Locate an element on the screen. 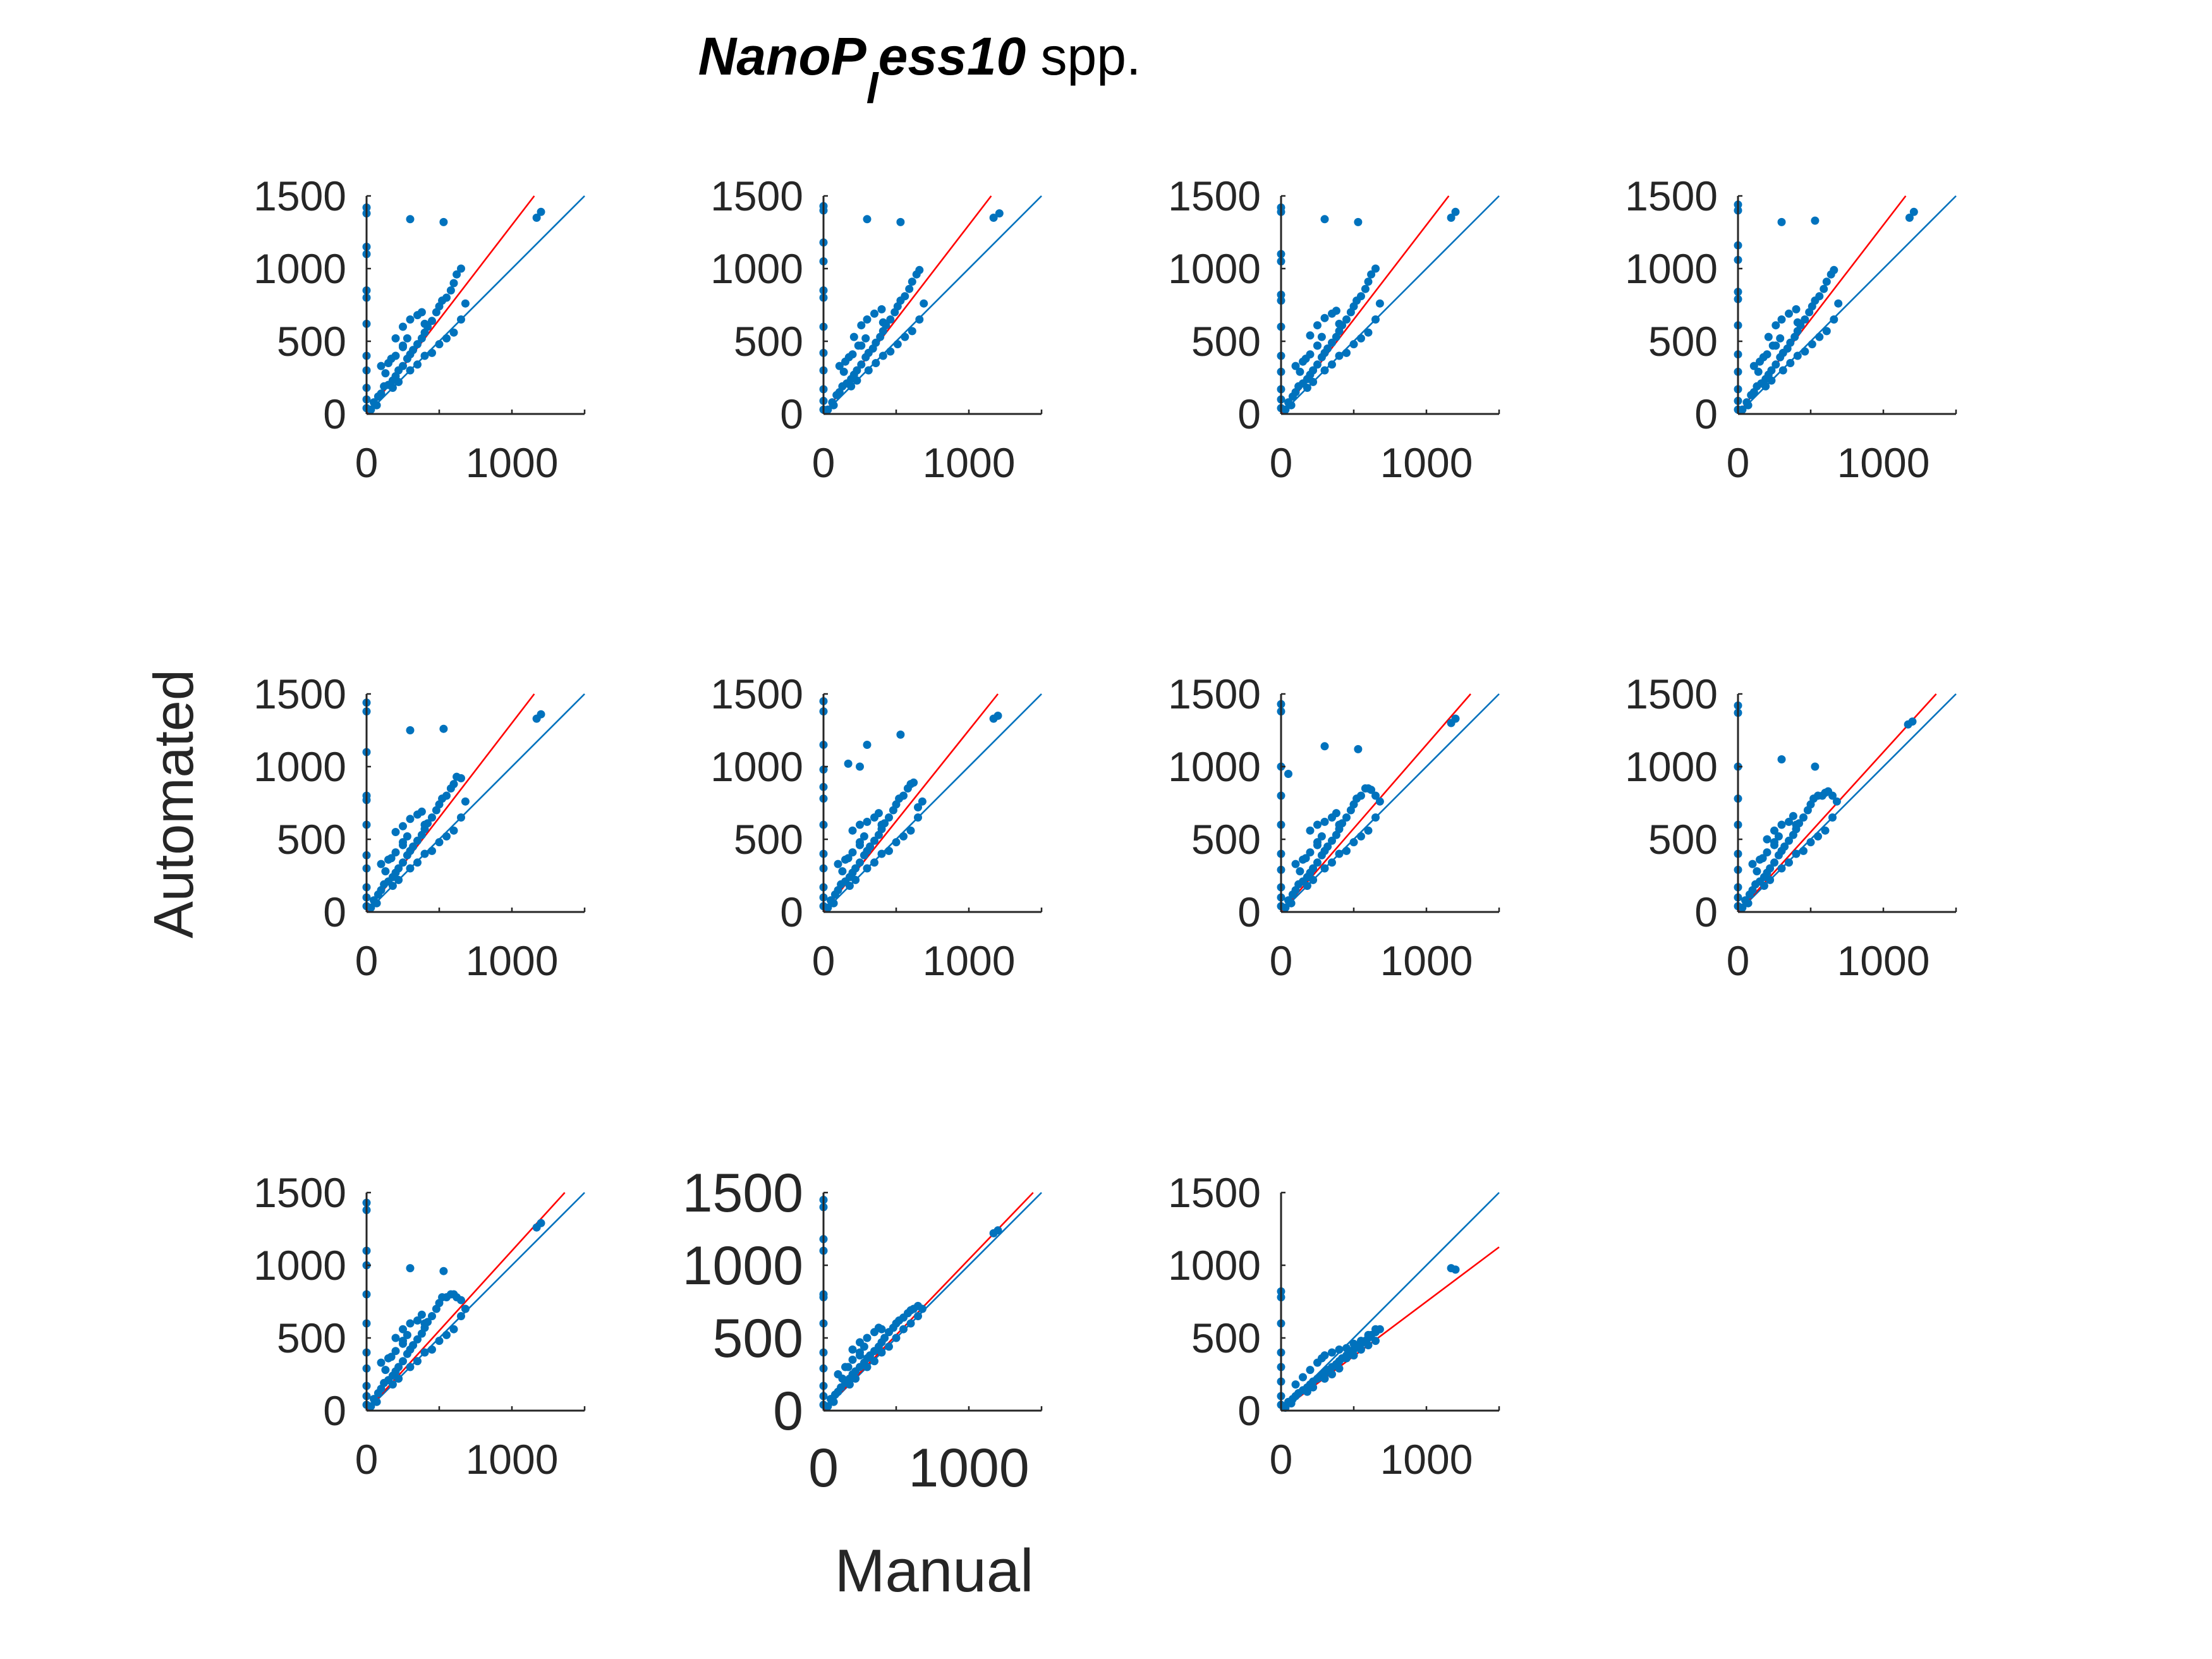 This screenshot has width=2212, height=1659. scatter-panel-2: 0 500 1000 1500 0 1000 is located at coordinates (876, 329).